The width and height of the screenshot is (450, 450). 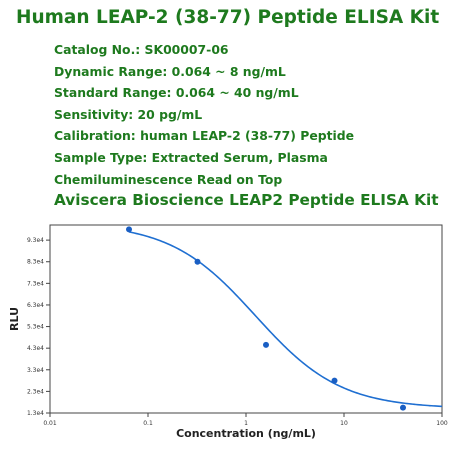 What do you see at coordinates (50, 423) in the screenshot?
I see `x-tick-label: 0.01` at bounding box center [50, 423].